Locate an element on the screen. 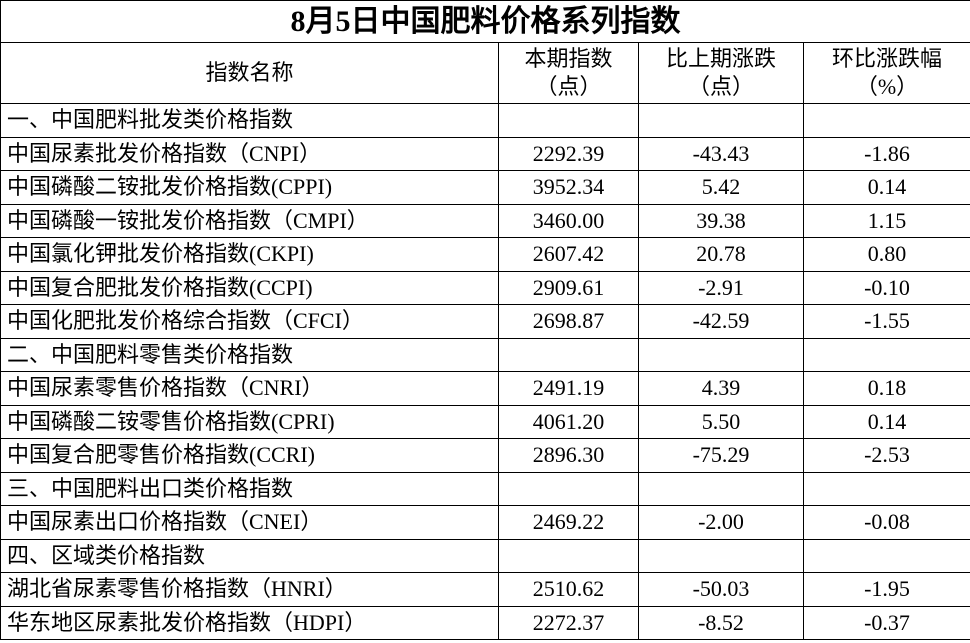  index-value: 3952.34 is located at coordinates (568, 187).